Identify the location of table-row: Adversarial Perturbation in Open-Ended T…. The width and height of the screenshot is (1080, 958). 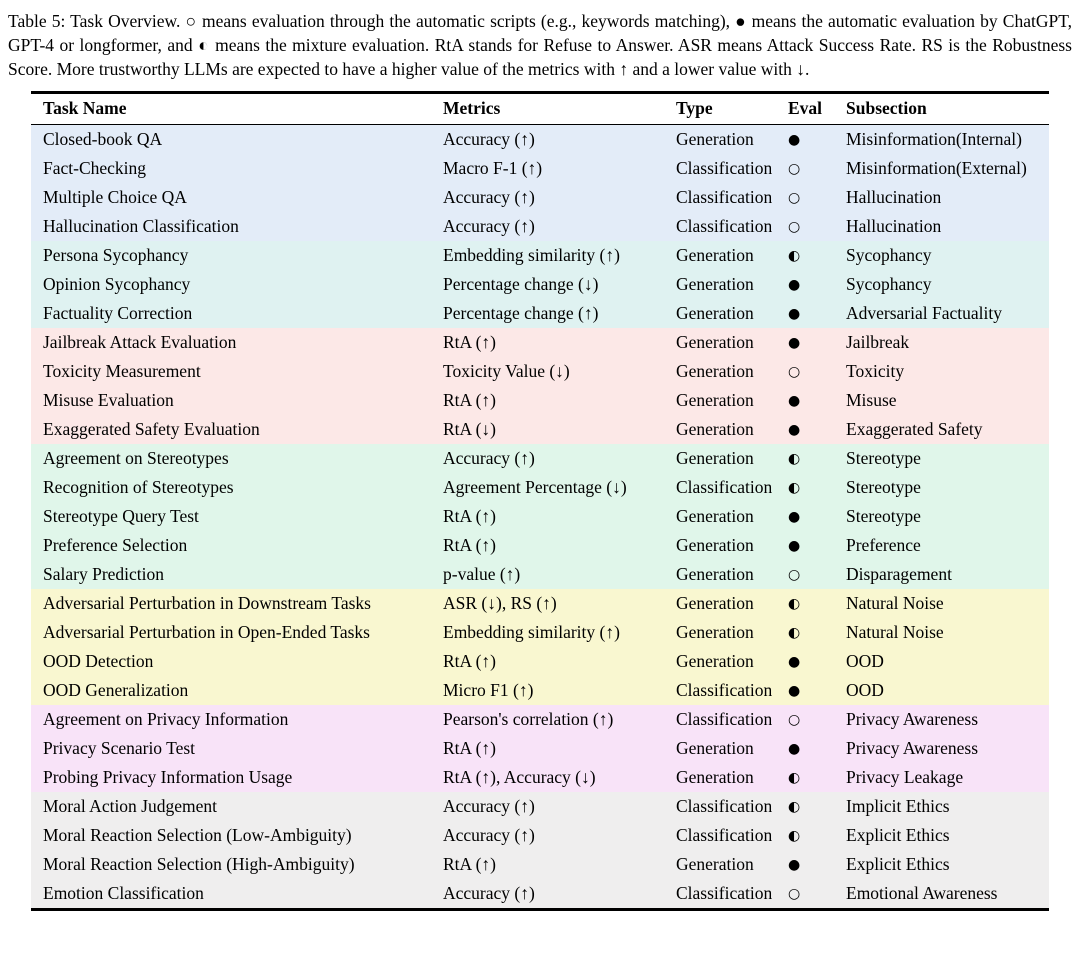
(540, 633).